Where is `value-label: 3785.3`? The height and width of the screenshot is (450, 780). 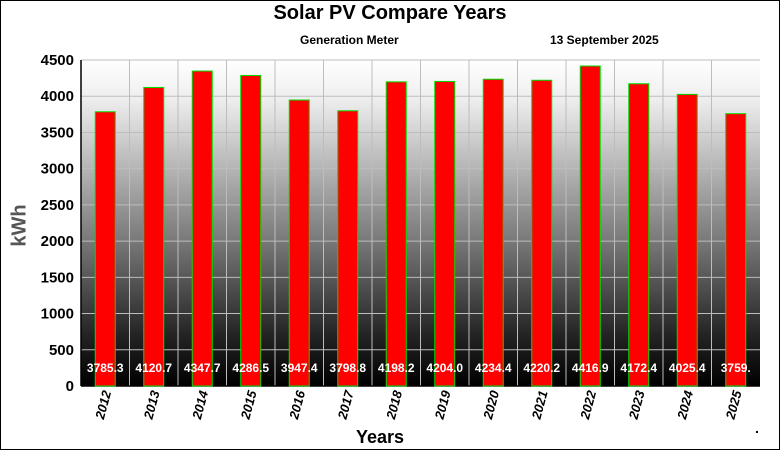 value-label: 3785.3 is located at coordinates (105, 368).